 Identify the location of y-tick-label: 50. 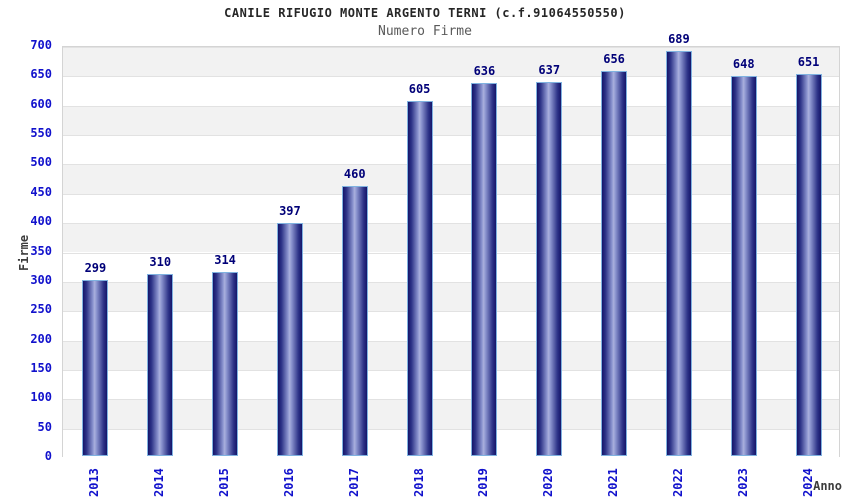
(44, 426).